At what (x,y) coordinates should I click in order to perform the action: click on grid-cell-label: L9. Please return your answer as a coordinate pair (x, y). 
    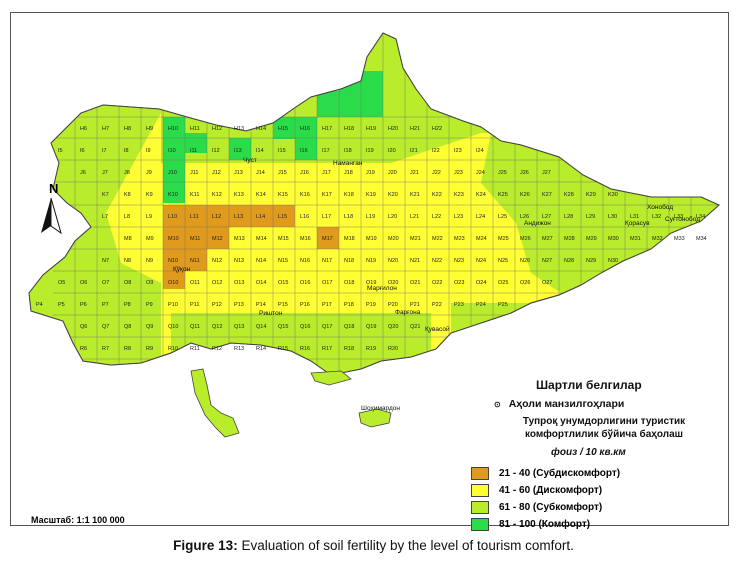
    Looking at the image, I should click on (149, 217).